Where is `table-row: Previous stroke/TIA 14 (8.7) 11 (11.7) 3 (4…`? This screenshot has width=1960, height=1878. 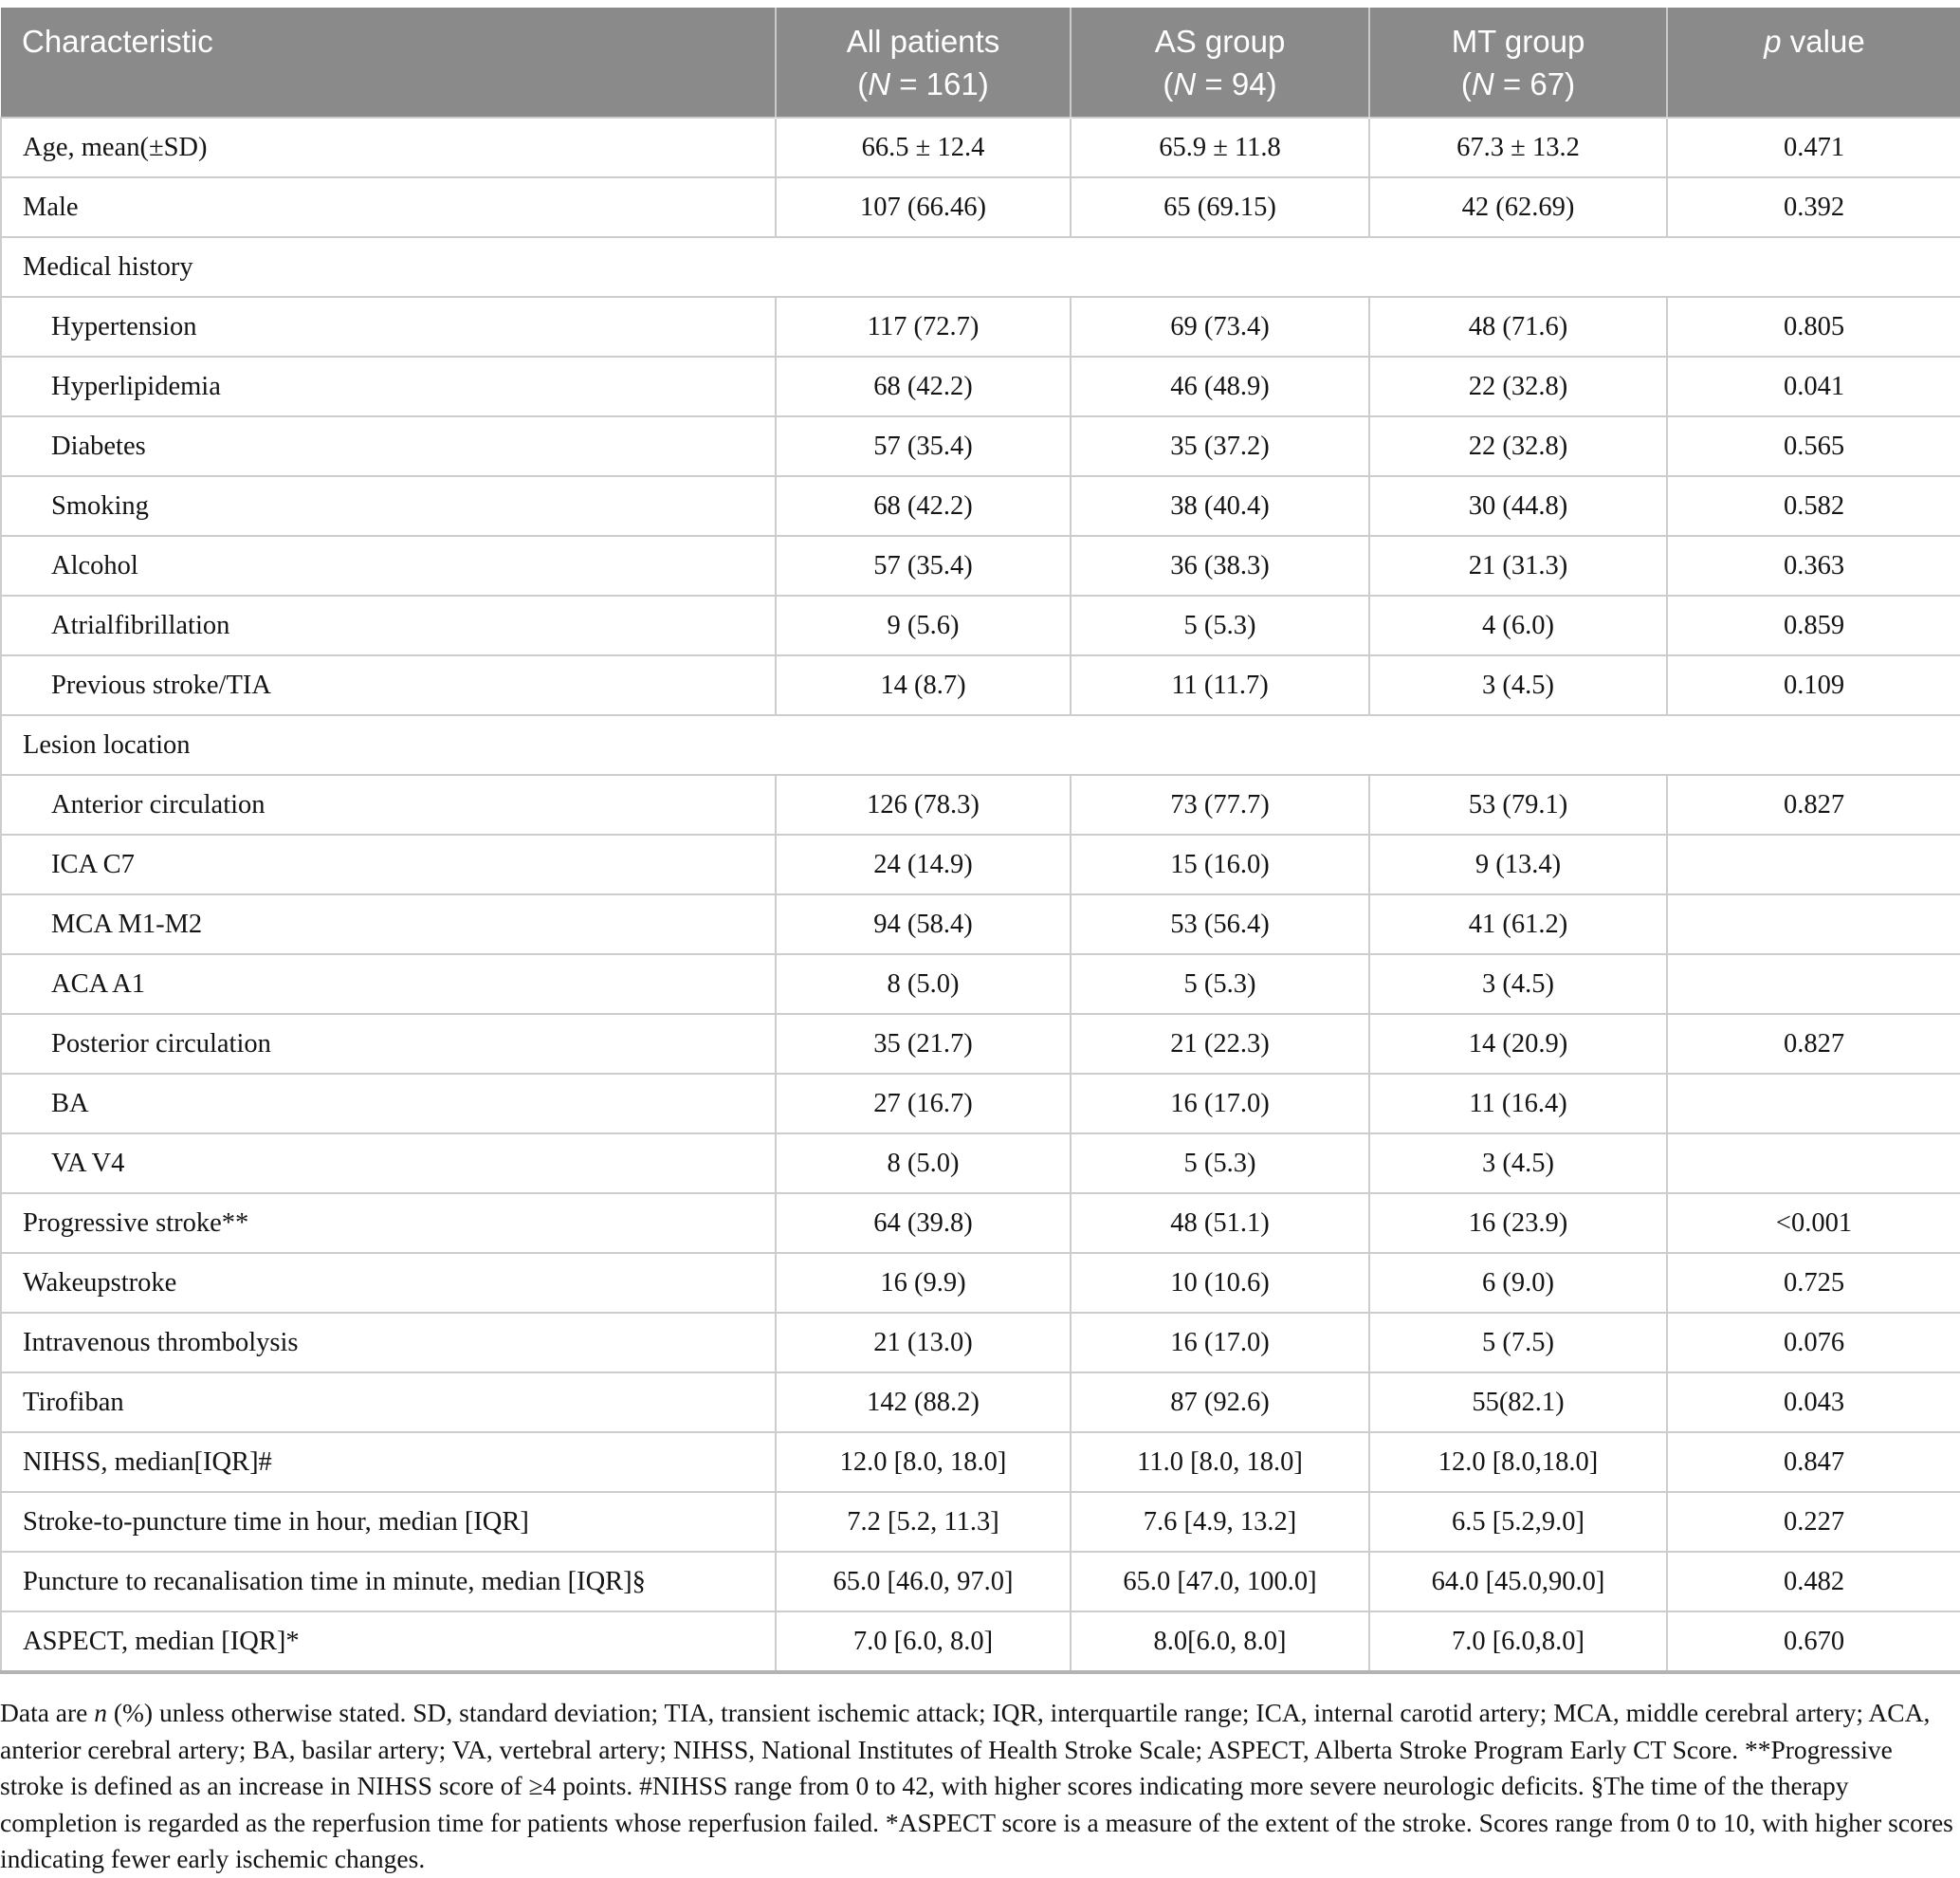
table-row: Previous stroke/TIA 14 (8.7) 11 (11.7) 3 (4… is located at coordinates (980, 685).